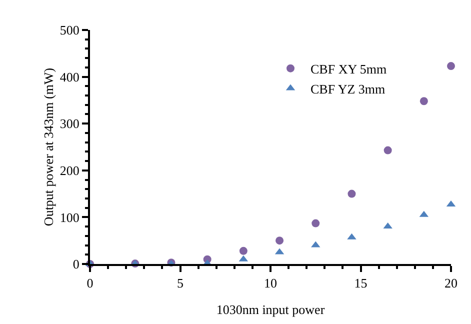 The image size is (471, 324). I want to click on x-tick-label: 5, so click(180, 283).